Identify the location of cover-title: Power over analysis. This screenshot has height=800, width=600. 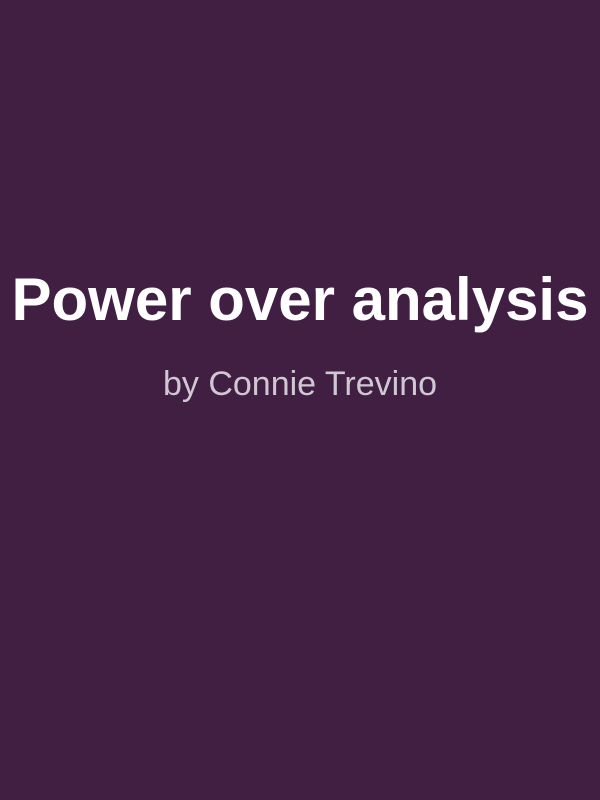
(300, 299).